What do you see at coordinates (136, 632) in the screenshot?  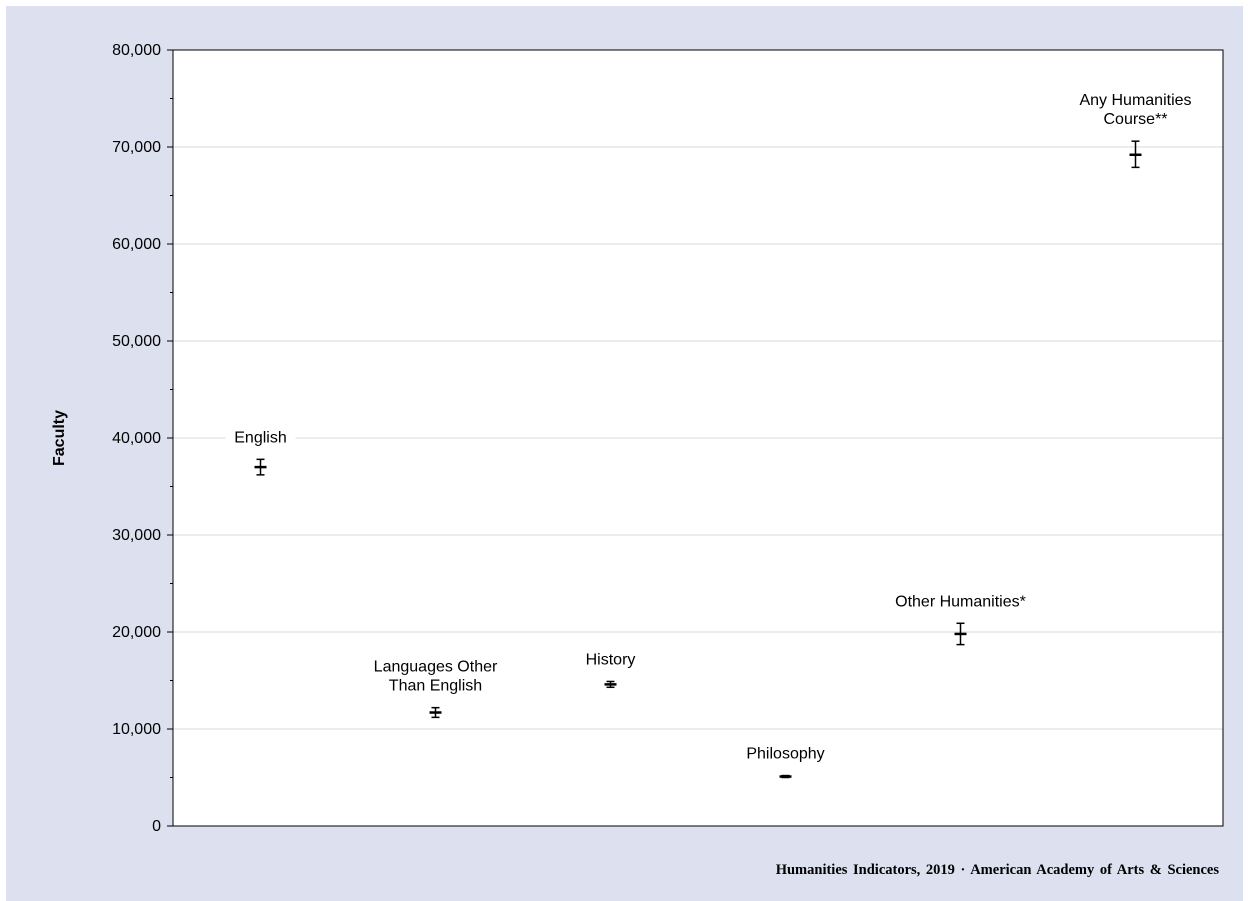 I see `y-tick-label: 20,000` at bounding box center [136, 632].